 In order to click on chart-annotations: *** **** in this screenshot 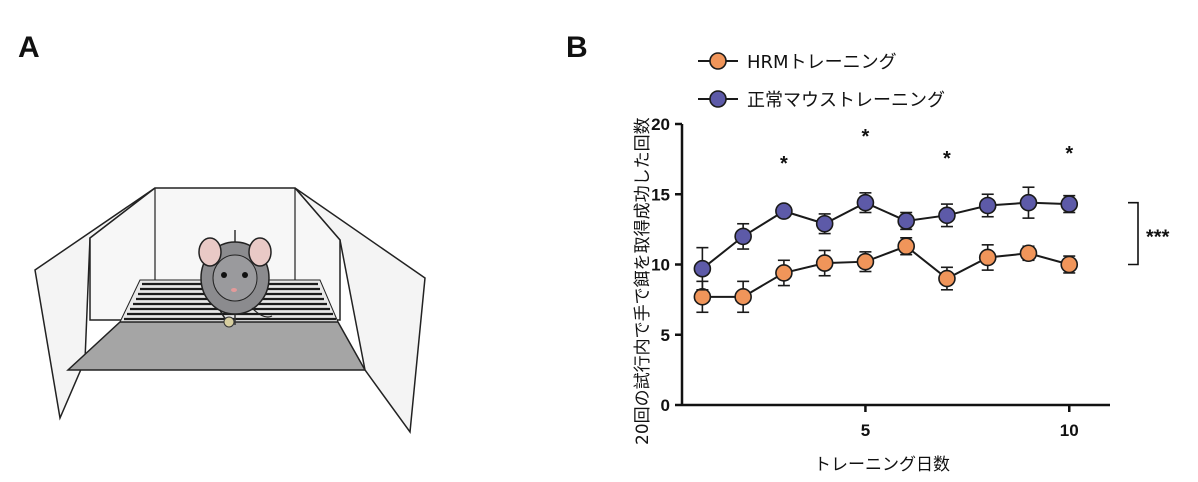, I will do `click(975, 196)`.